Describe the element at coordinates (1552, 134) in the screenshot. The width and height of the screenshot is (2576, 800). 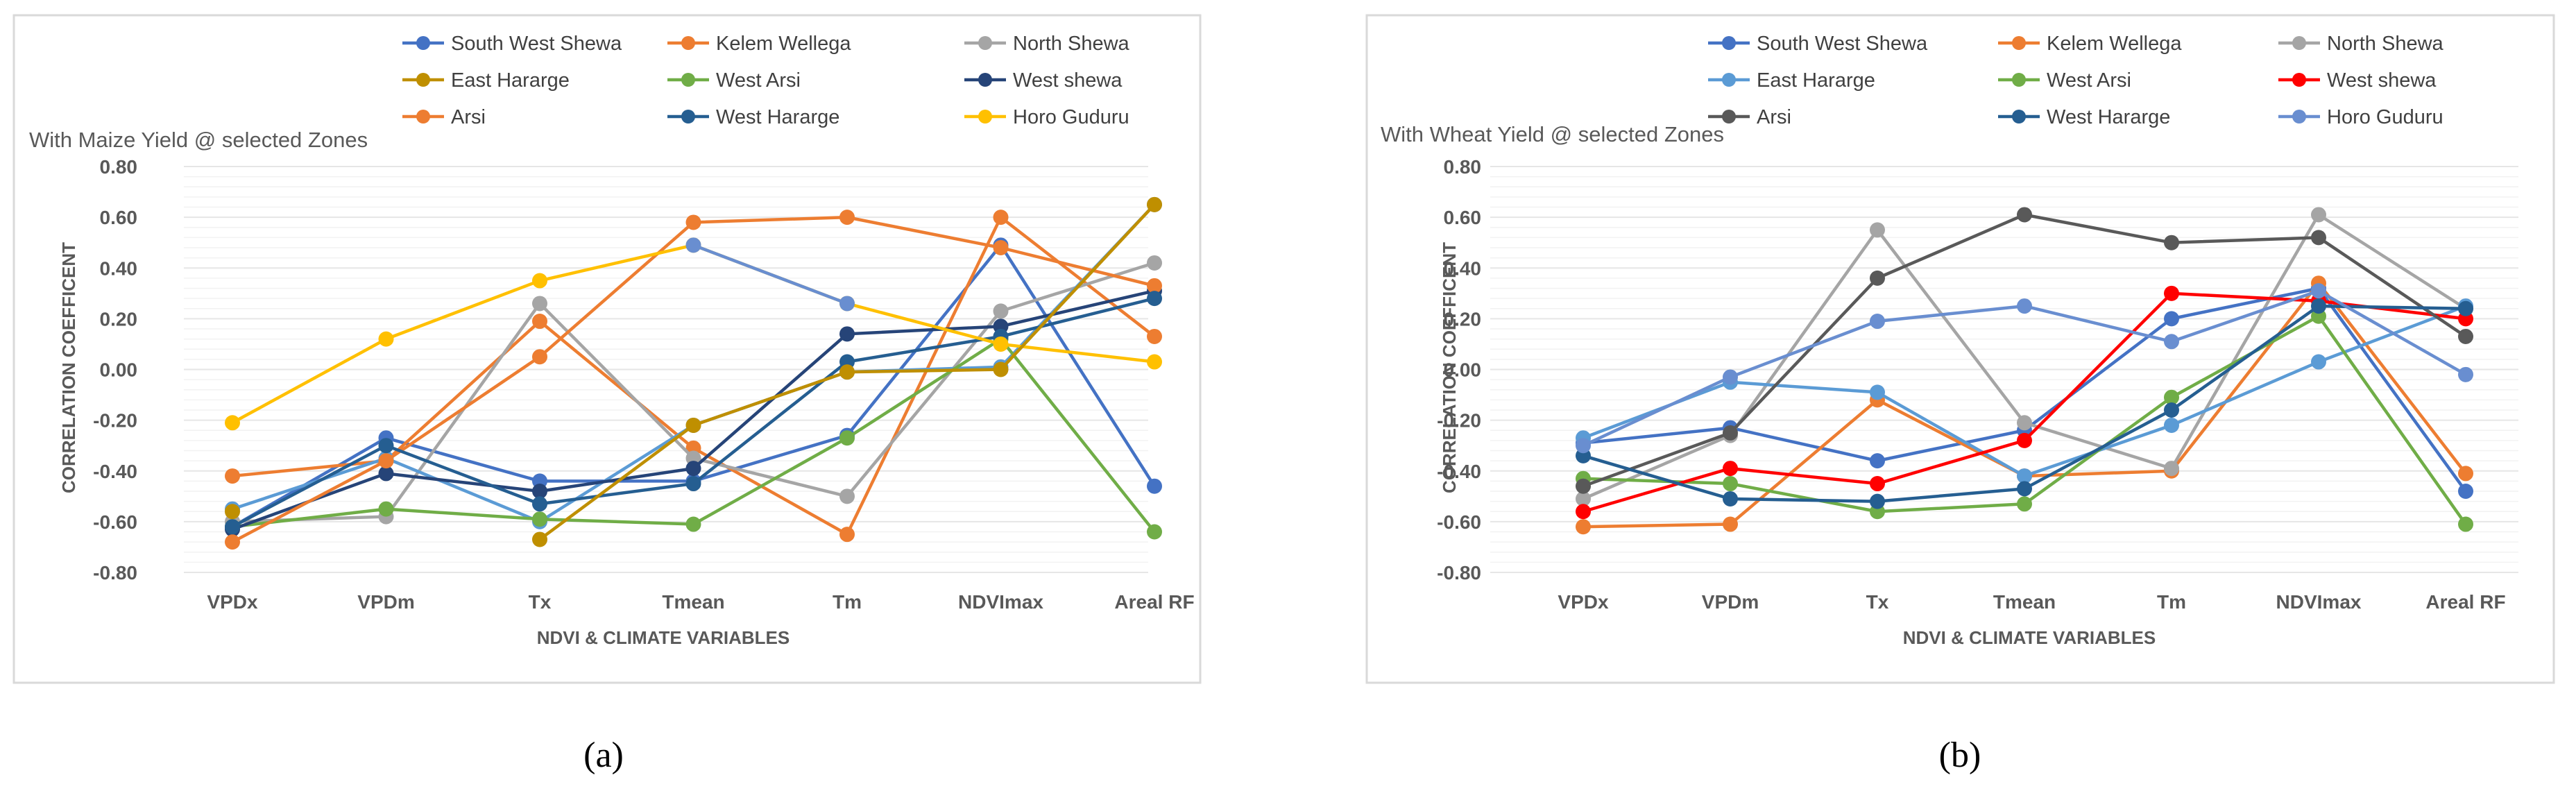
I see `chart-title-b: With Wheat Yield @ selected Zones` at that location.